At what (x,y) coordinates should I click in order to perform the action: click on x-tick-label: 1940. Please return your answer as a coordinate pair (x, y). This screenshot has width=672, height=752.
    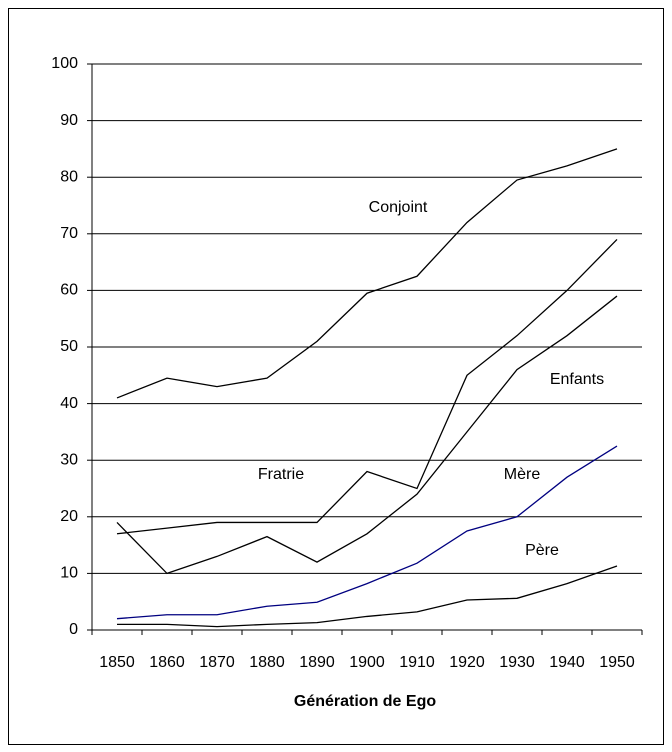
    Looking at the image, I should click on (567, 662).